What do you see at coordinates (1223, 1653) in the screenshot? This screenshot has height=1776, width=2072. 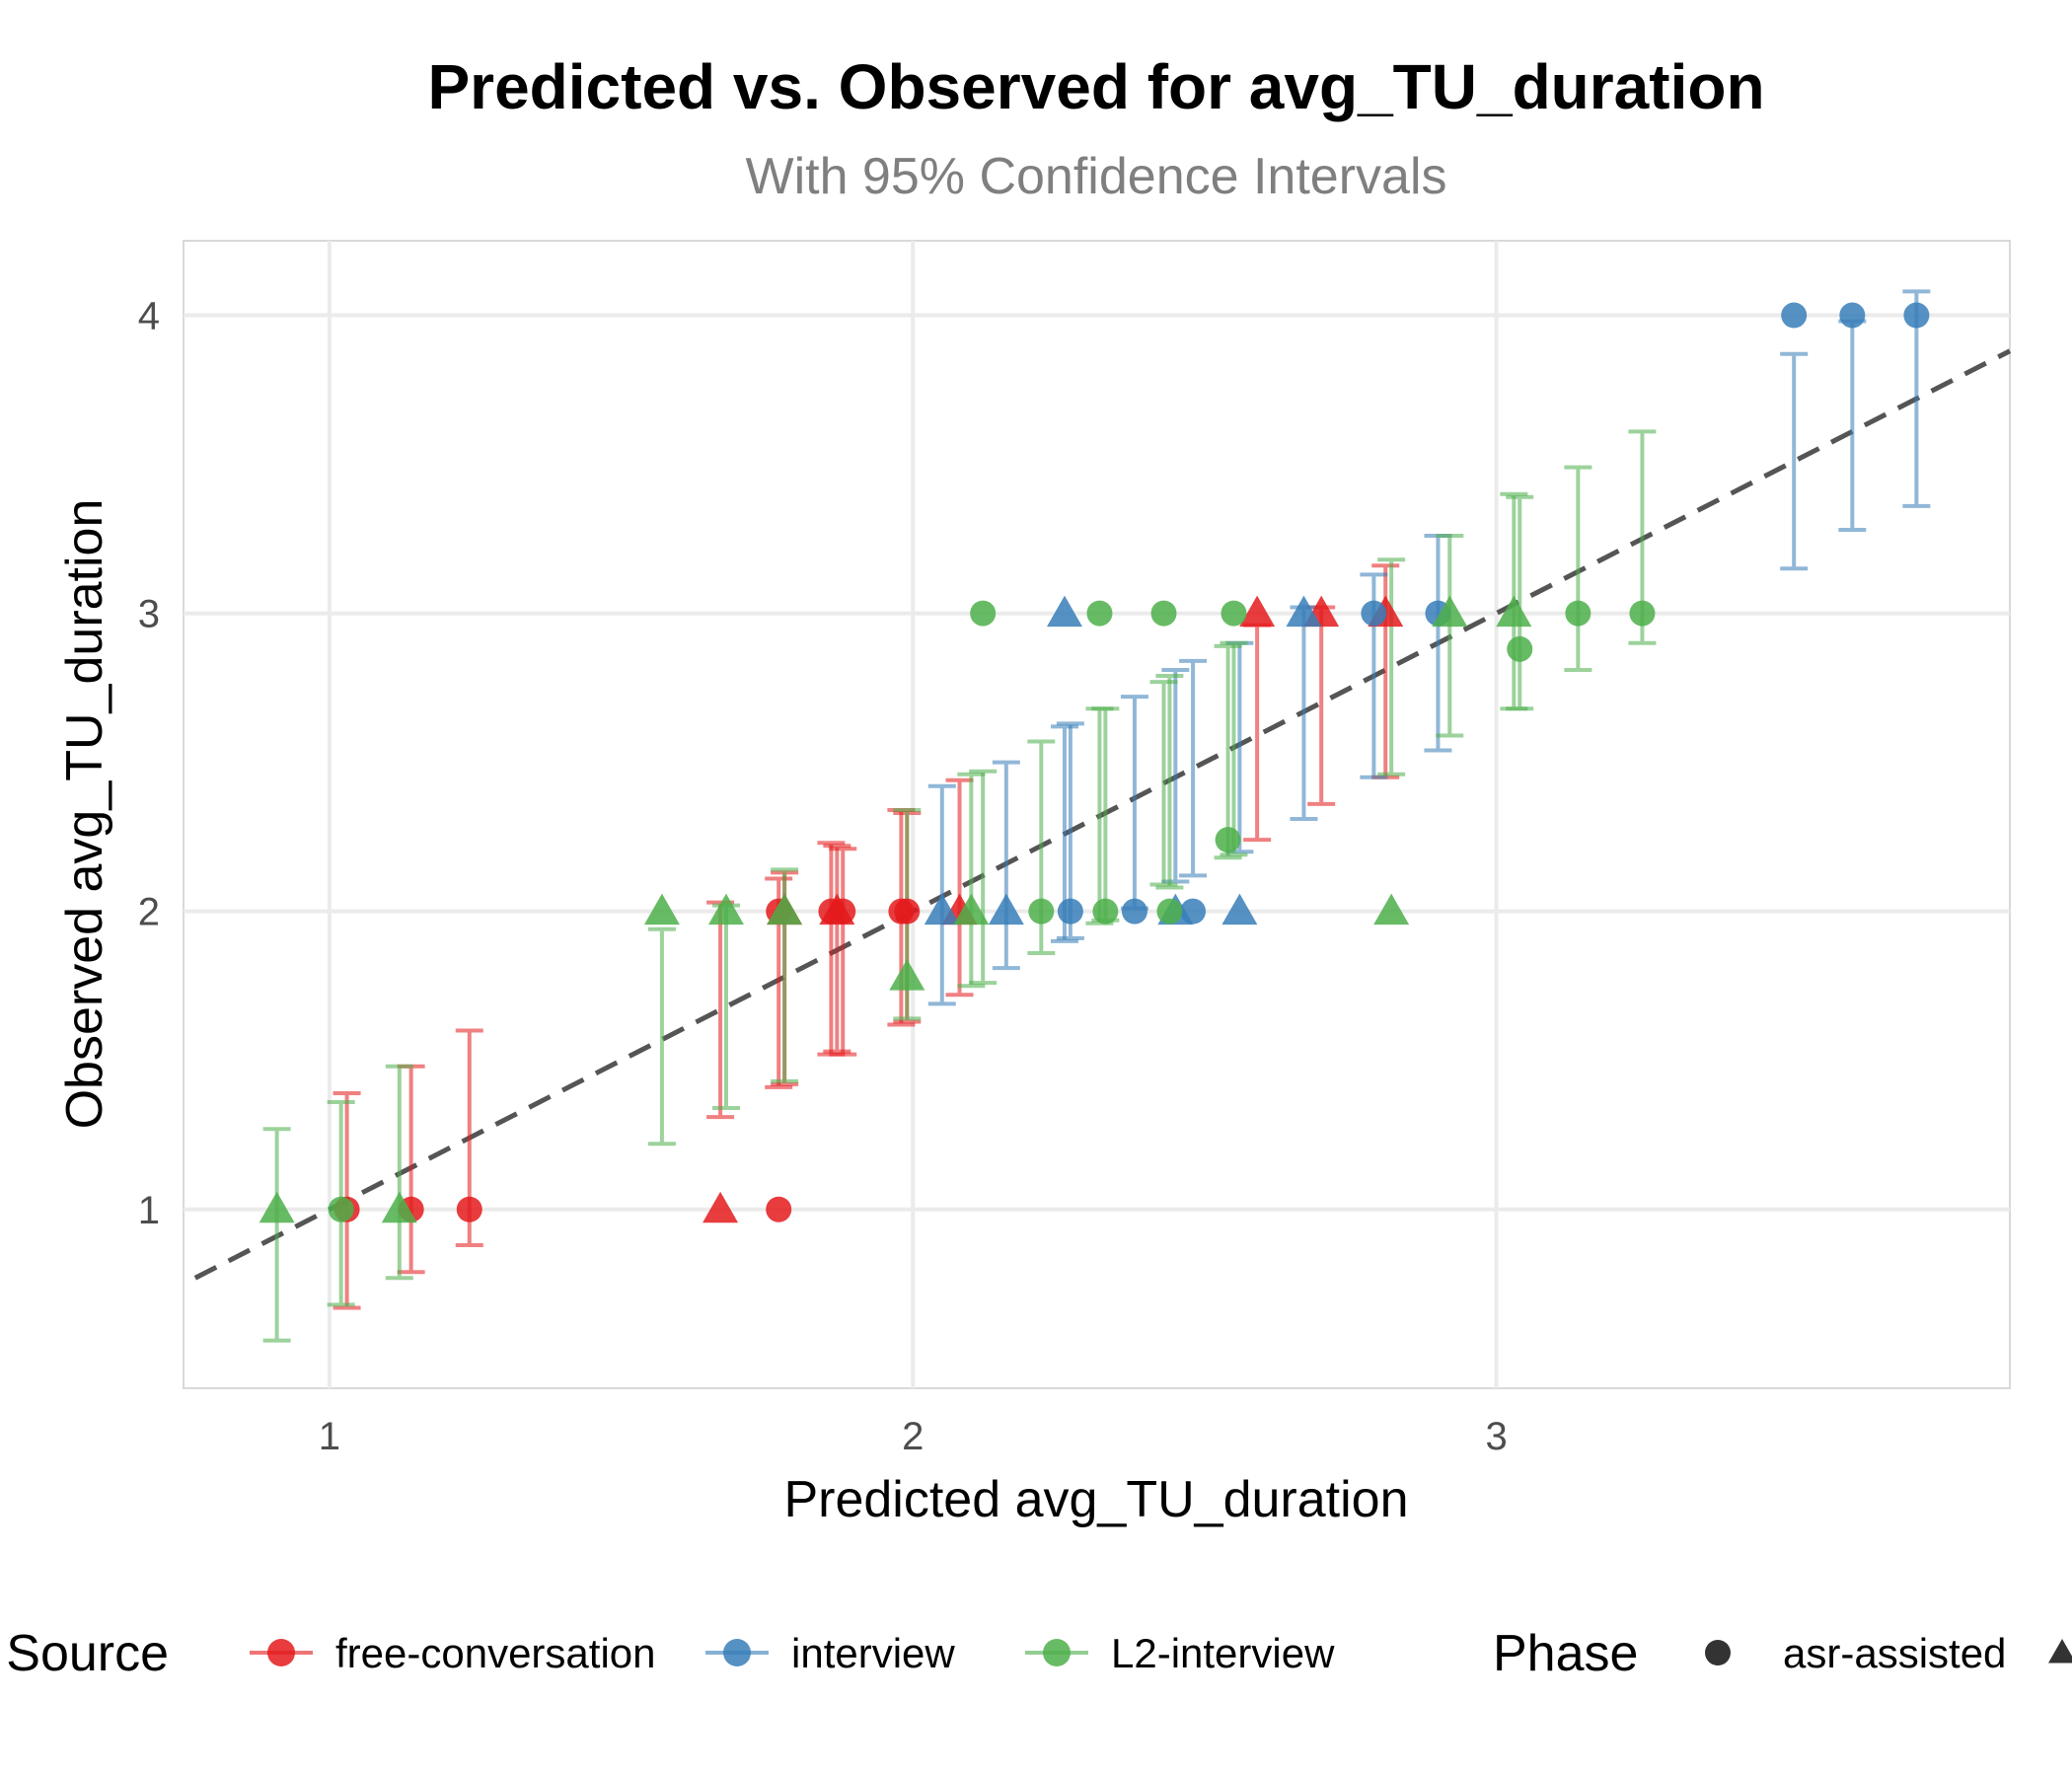 I see `legend-entry-label: L2-interview` at bounding box center [1223, 1653].